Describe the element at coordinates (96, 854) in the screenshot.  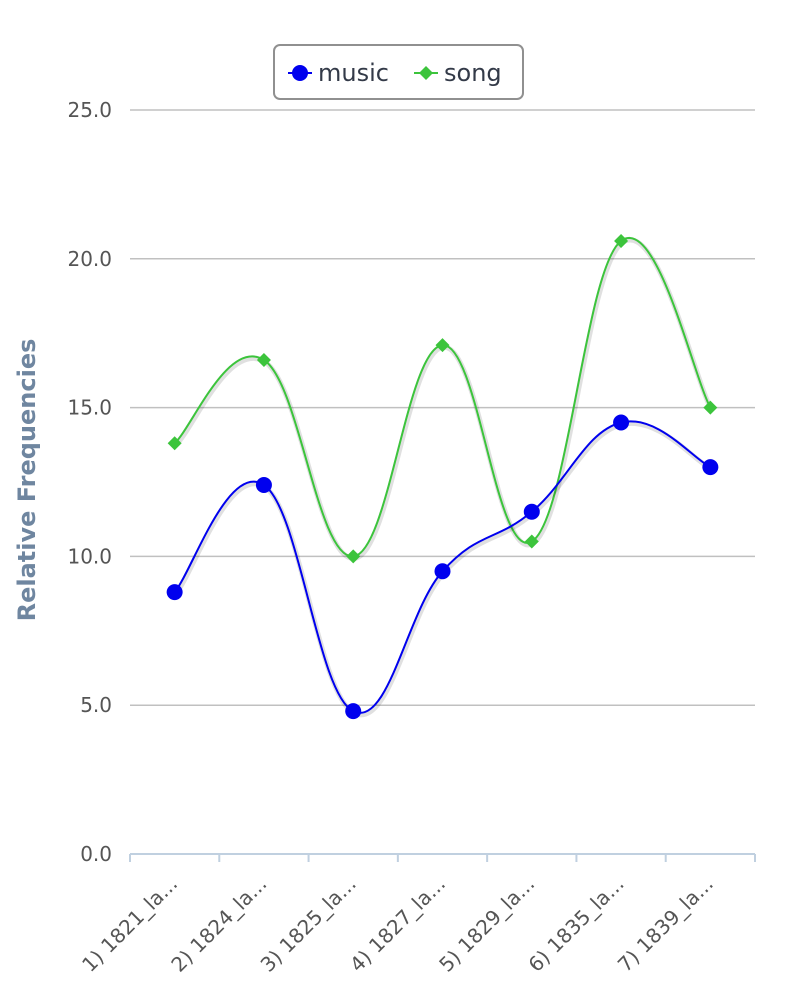
I see `y-tick-label: 0.0` at that location.